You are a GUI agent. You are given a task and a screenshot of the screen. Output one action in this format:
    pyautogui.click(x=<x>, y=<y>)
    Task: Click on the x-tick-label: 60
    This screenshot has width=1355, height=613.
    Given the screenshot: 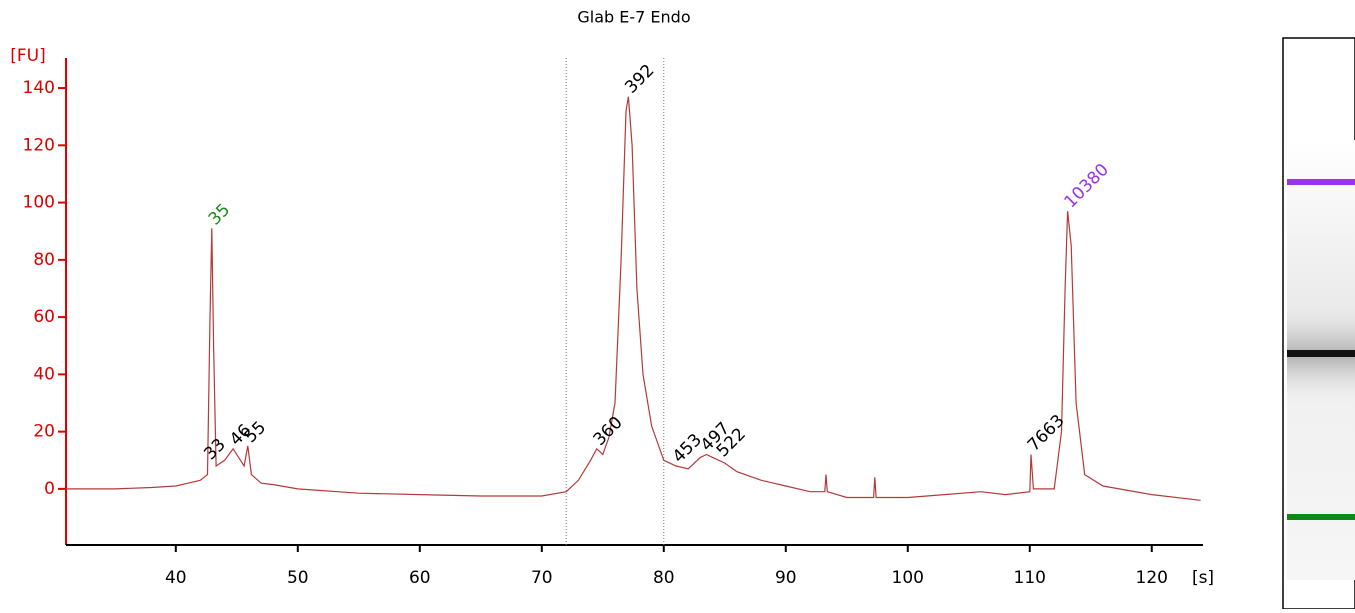 What is the action you would take?
    pyautogui.click(x=420, y=578)
    